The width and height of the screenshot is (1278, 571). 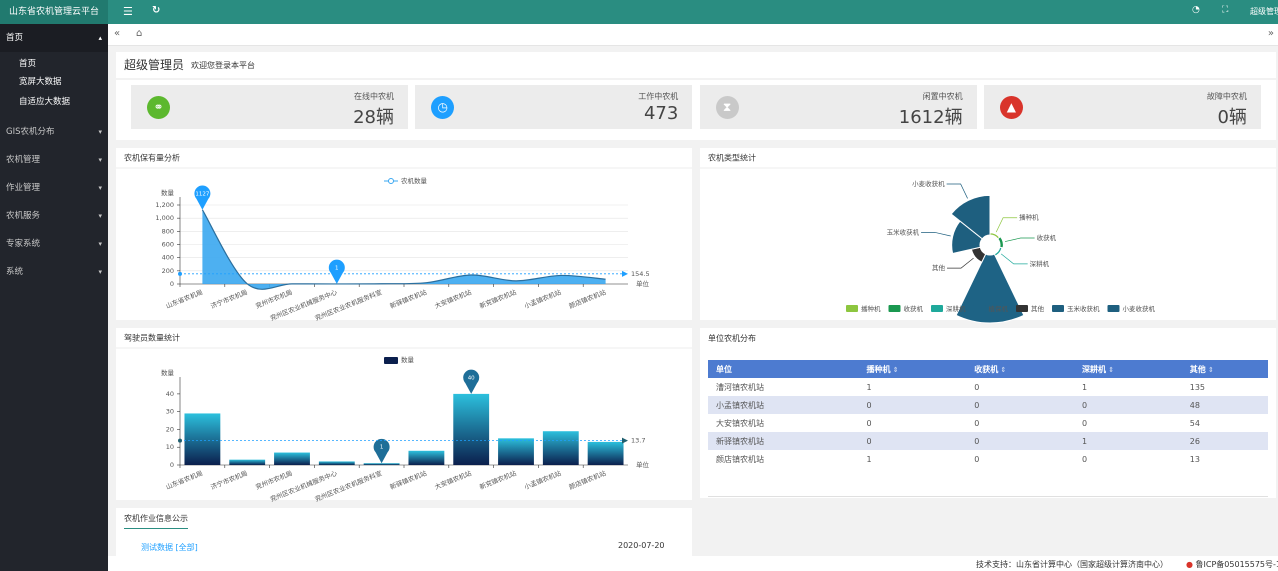 What do you see at coordinates (269, 107) in the screenshot?
I see `stat-card: ⚭ 在线中农机 28辆` at bounding box center [269, 107].